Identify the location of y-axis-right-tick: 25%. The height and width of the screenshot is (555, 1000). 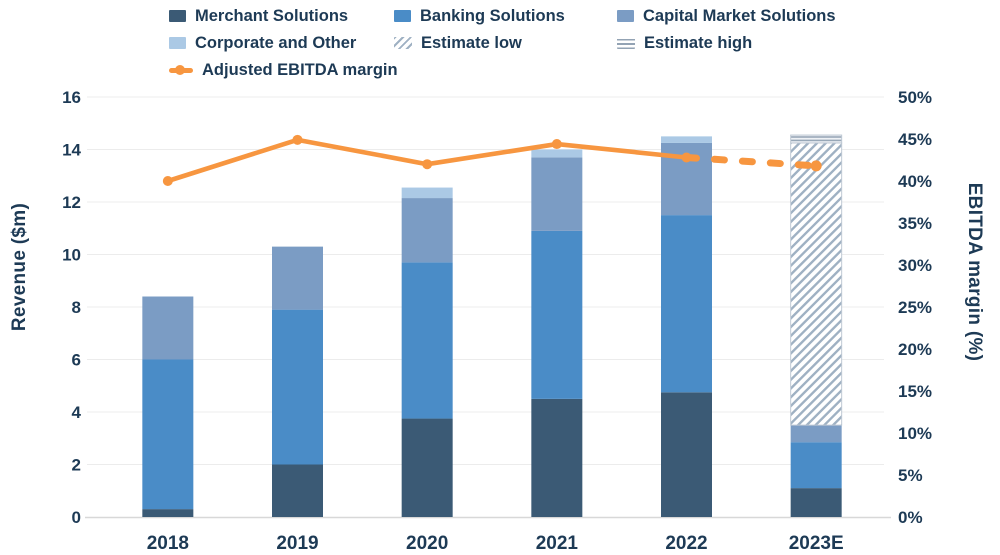
(915, 307).